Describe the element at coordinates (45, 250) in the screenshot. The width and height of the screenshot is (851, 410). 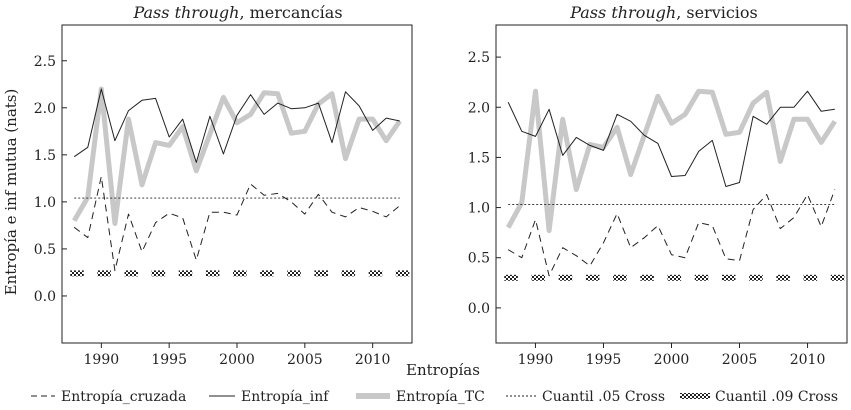
I see `panel-left-y-tick-label: 0.5` at that location.